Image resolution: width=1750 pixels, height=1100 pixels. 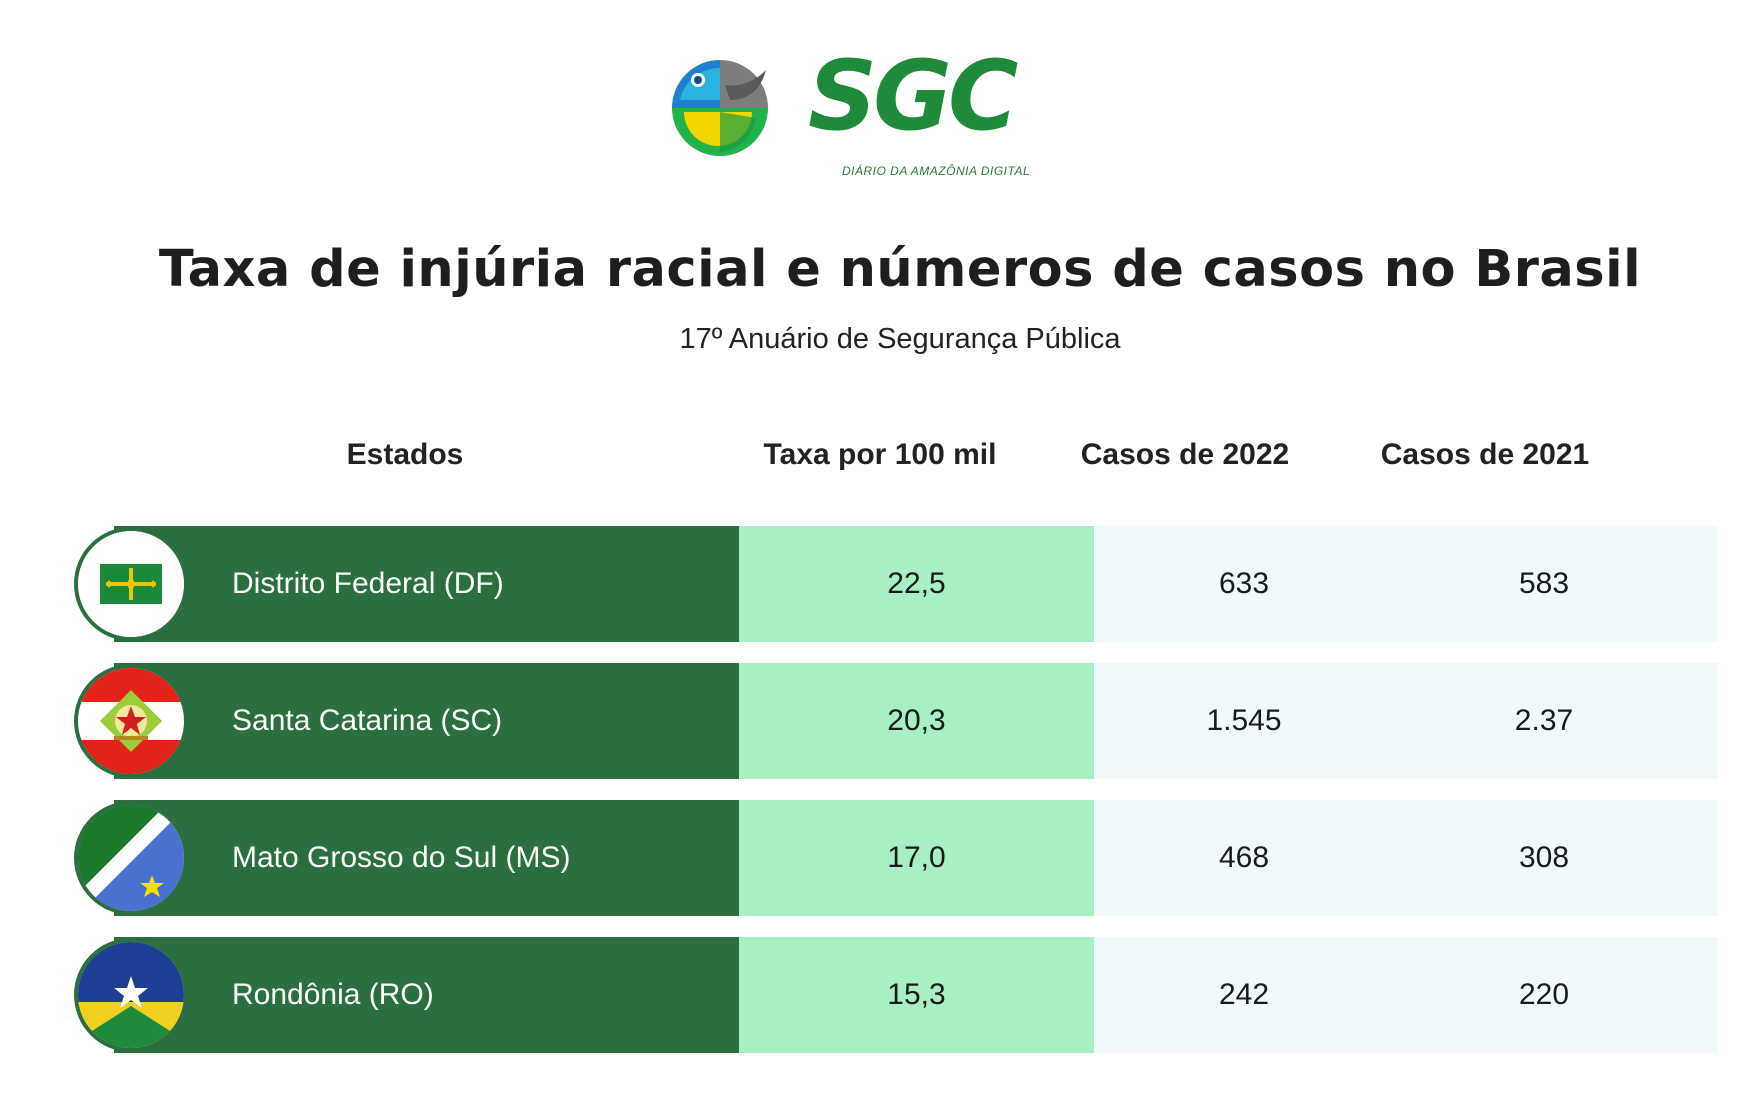 I want to click on cases-2021-value: 2.37, so click(x=1544, y=720).